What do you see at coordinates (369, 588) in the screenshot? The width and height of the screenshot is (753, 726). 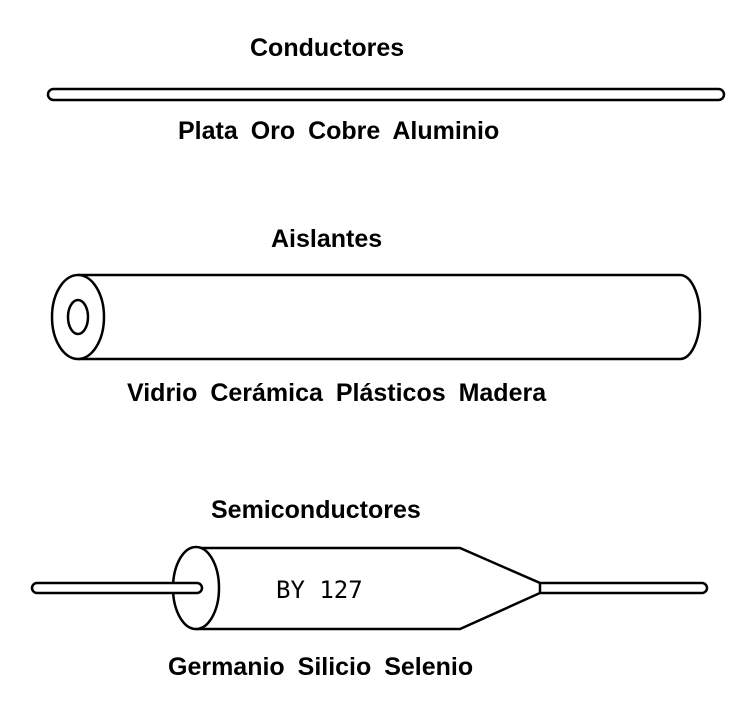 I see `diode-body` at bounding box center [369, 588].